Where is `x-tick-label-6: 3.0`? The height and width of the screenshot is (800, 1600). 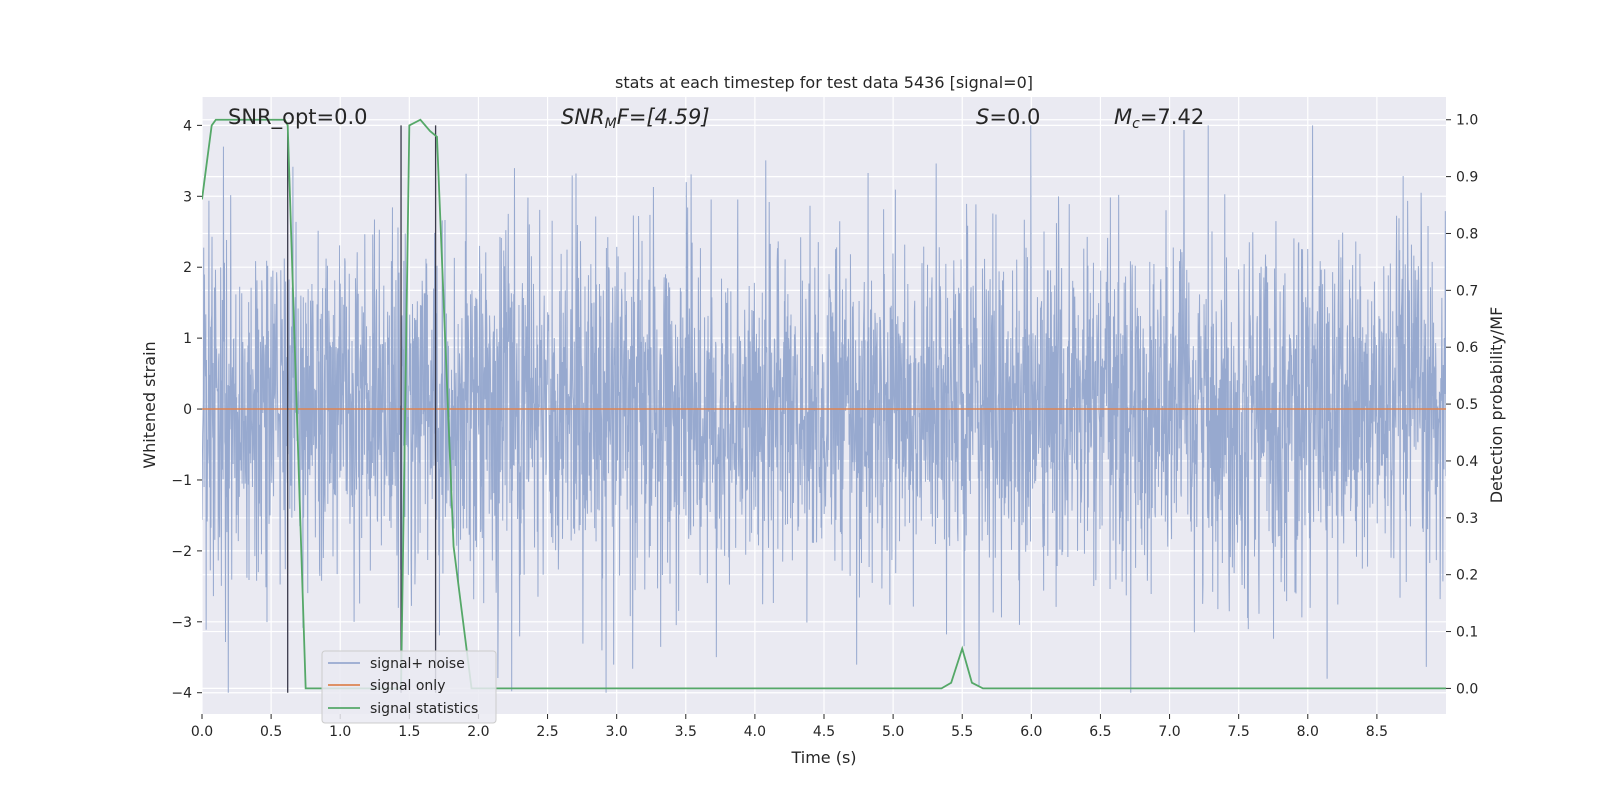 x-tick-label-6: 3.0 is located at coordinates (617, 732).